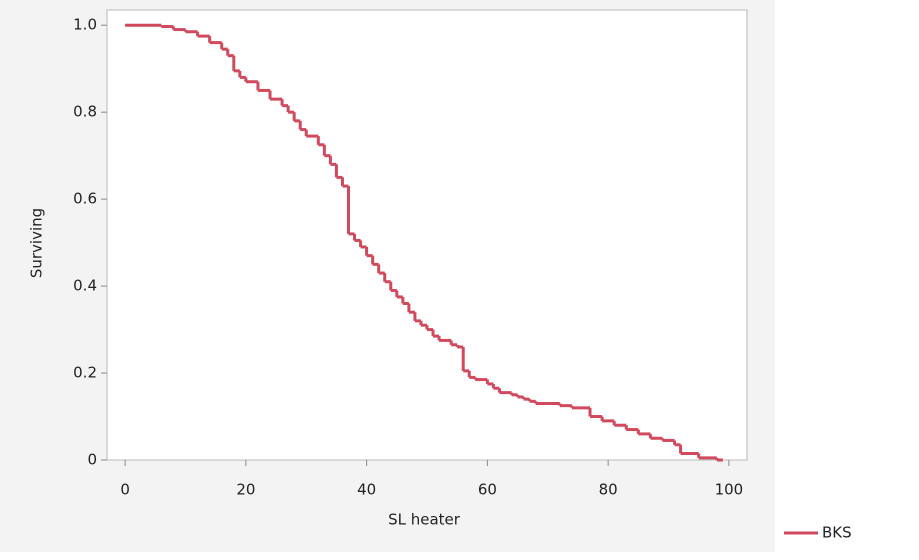 The width and height of the screenshot is (919, 560). What do you see at coordinates (85, 25) in the screenshot?
I see `y-tick-label: 1.0` at bounding box center [85, 25].